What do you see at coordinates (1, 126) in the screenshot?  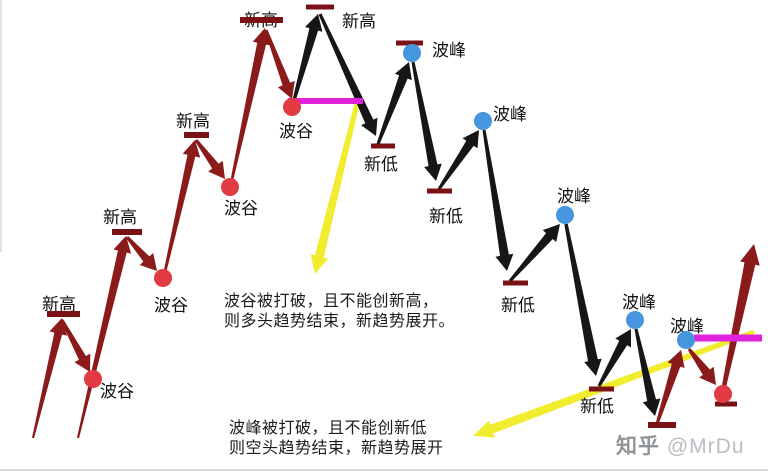 I see `left-edge-line` at bounding box center [1, 126].